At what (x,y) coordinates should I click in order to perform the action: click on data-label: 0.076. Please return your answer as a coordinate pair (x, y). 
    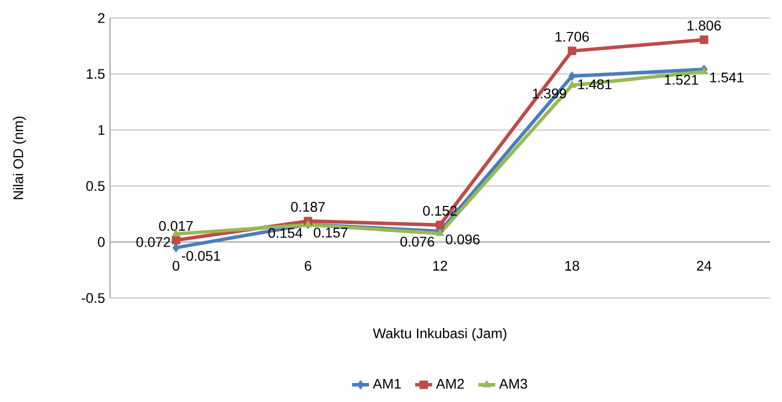
    Looking at the image, I should click on (417, 241).